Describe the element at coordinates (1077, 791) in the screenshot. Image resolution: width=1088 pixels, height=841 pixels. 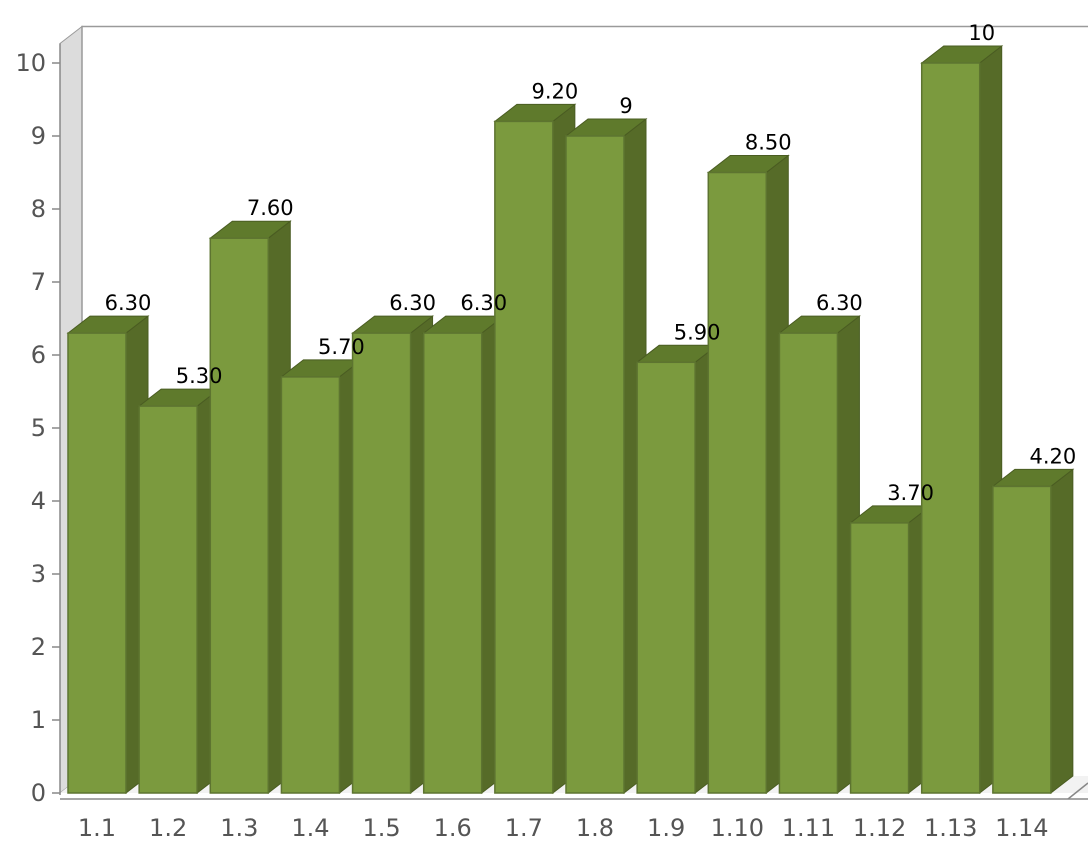
I see `x-axis-depth-line` at that location.